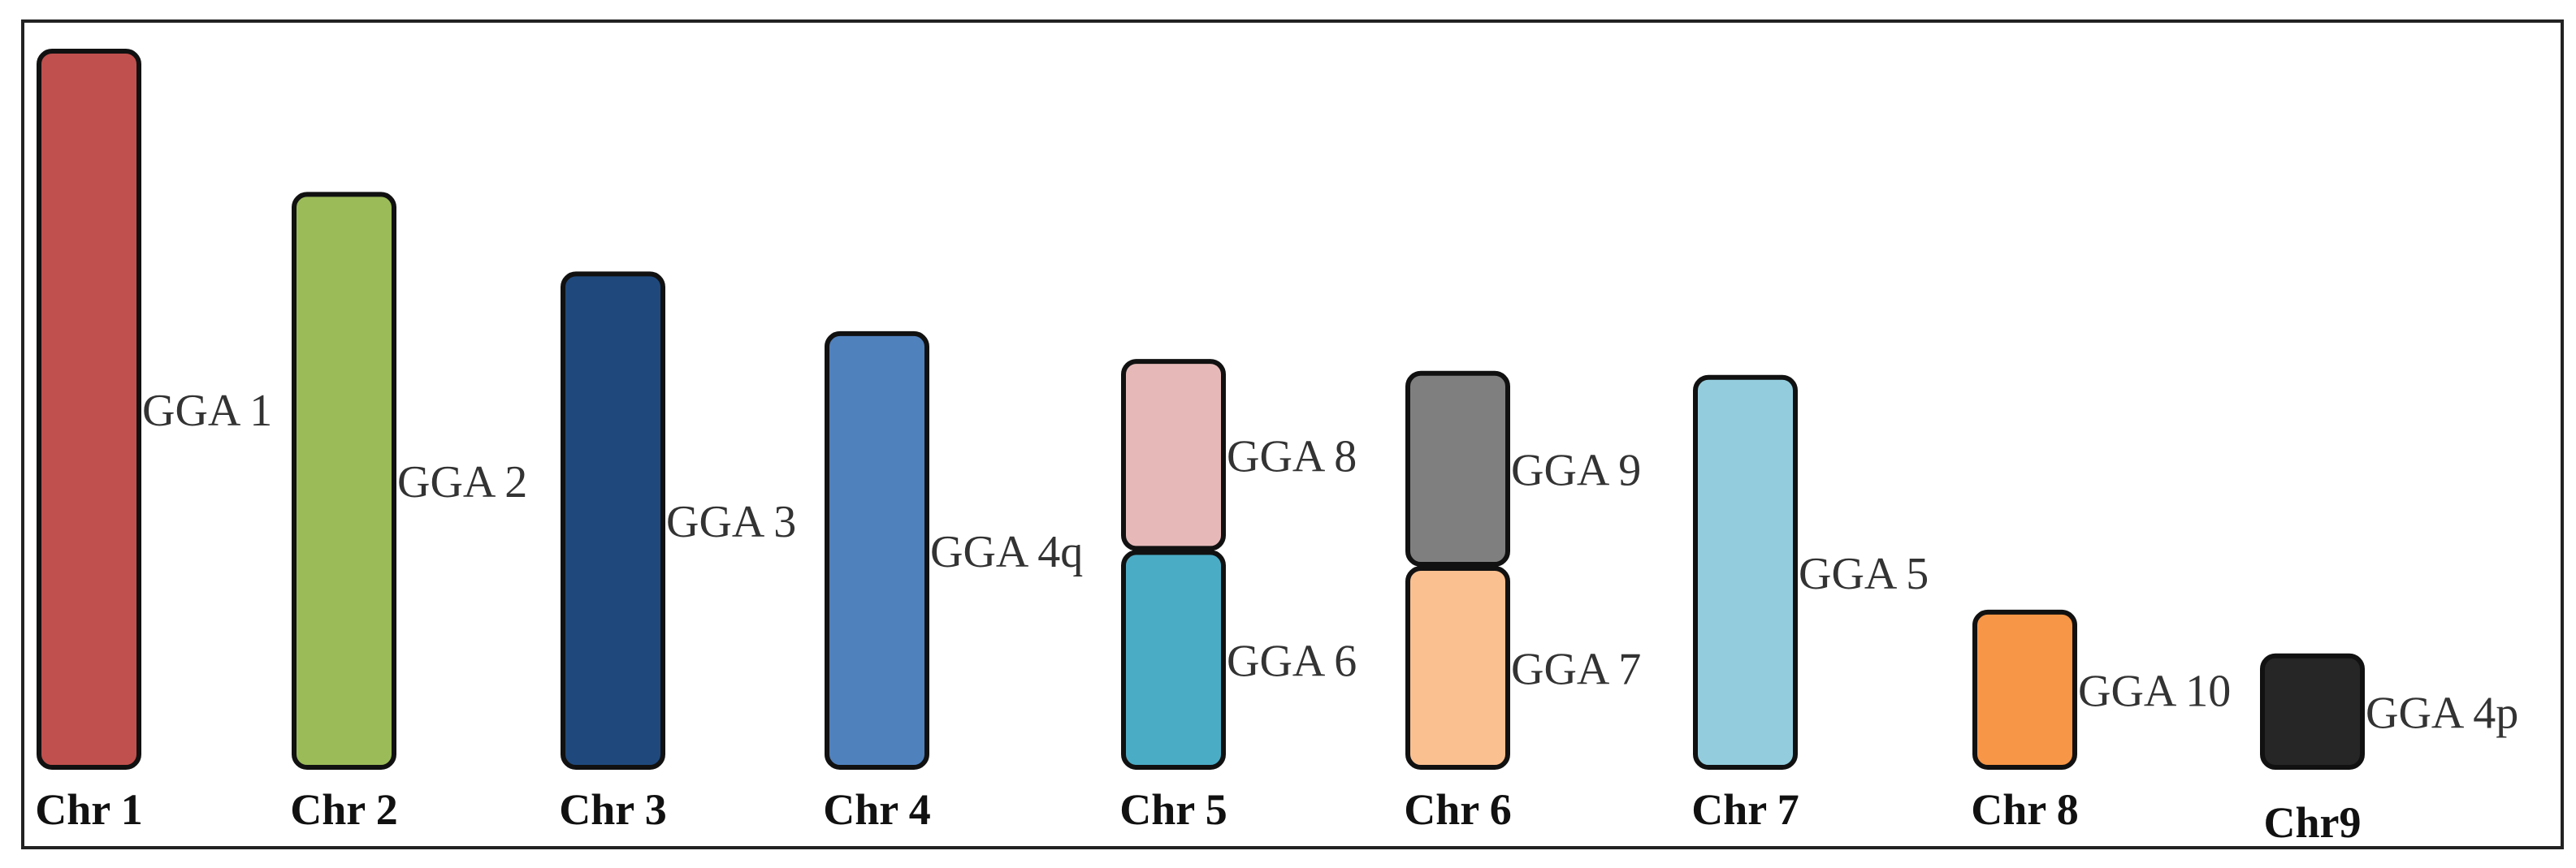 Image resolution: width=2576 pixels, height=868 pixels. I want to click on chromosome-7: GGA 5 Chr 7, so click(1810, 604).